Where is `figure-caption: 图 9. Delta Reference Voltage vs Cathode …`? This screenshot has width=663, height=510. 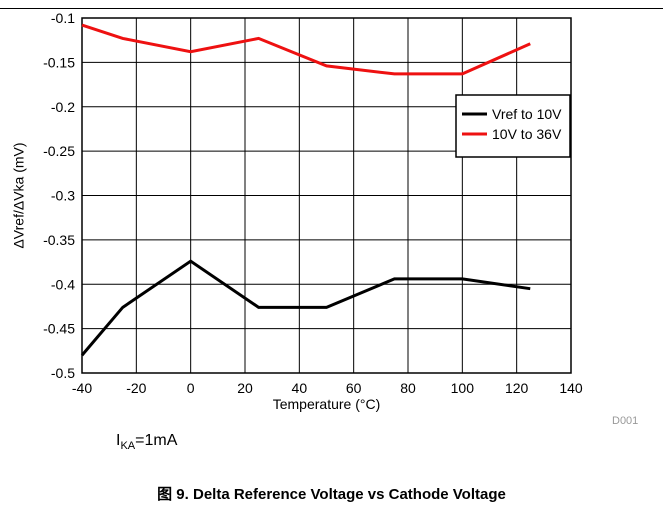
figure-caption: 图 9. Delta Reference Voltage vs Cathode … is located at coordinates (331, 494).